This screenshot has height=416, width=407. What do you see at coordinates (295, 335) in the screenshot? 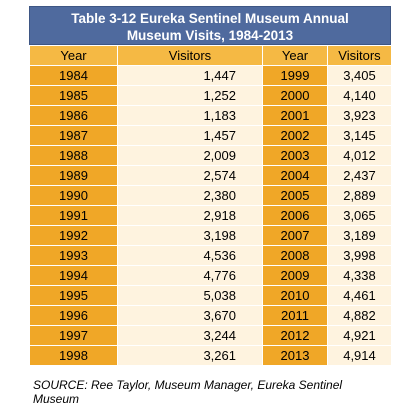
I see `year-cell: 2012` at bounding box center [295, 335].